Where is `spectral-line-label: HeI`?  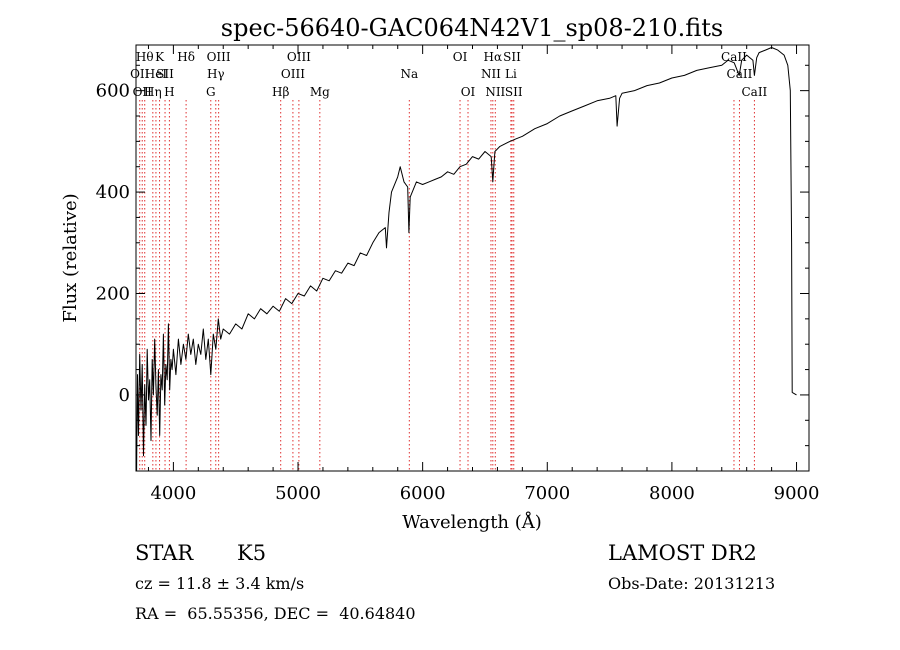
spectral-line-label: HeI is located at coordinates (156, 74).